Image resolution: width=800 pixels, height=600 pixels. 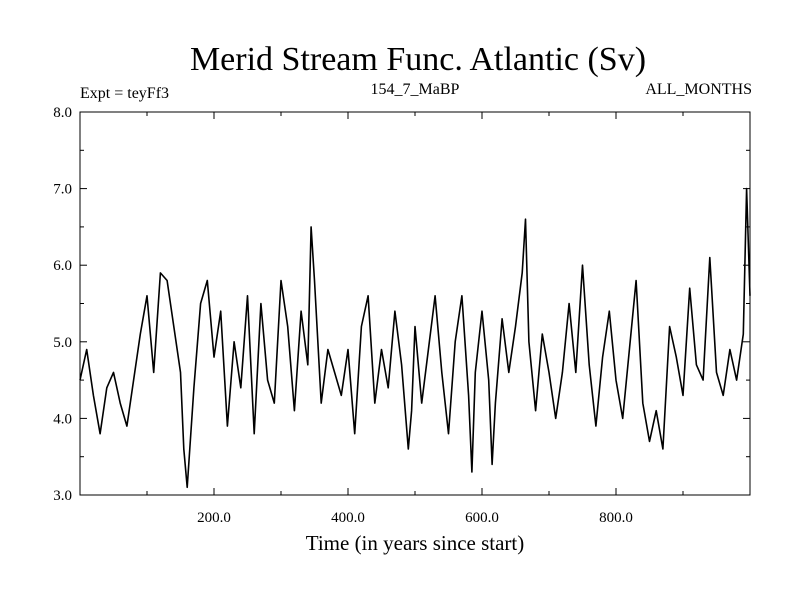 What do you see at coordinates (348, 518) in the screenshot?
I see `x-tick-label: 400.0` at bounding box center [348, 518].